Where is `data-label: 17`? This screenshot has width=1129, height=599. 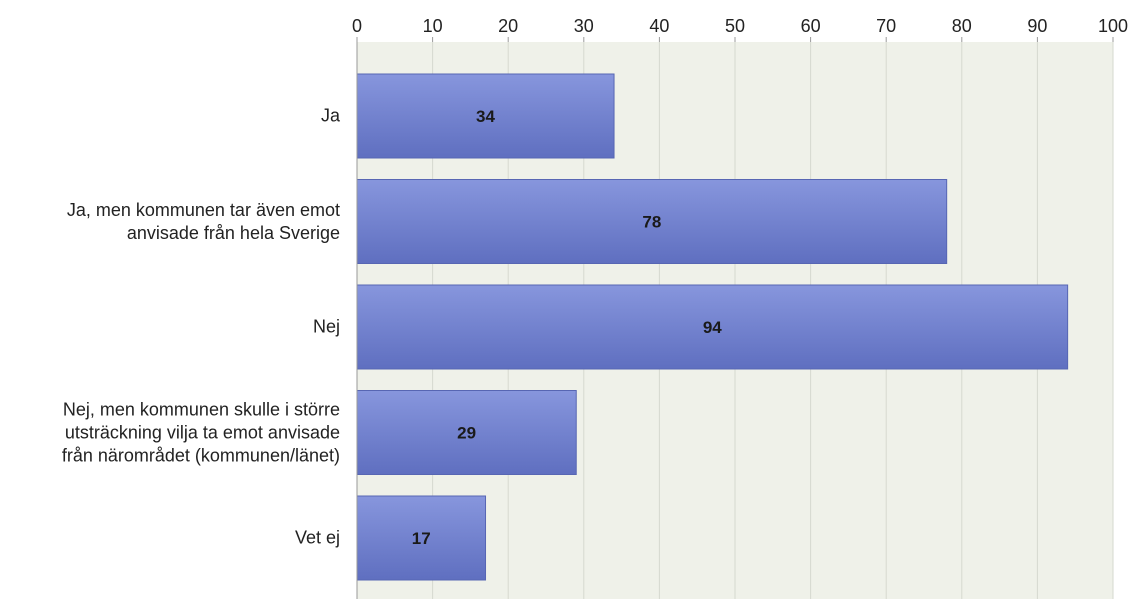
data-label: 17 is located at coordinates (421, 538).